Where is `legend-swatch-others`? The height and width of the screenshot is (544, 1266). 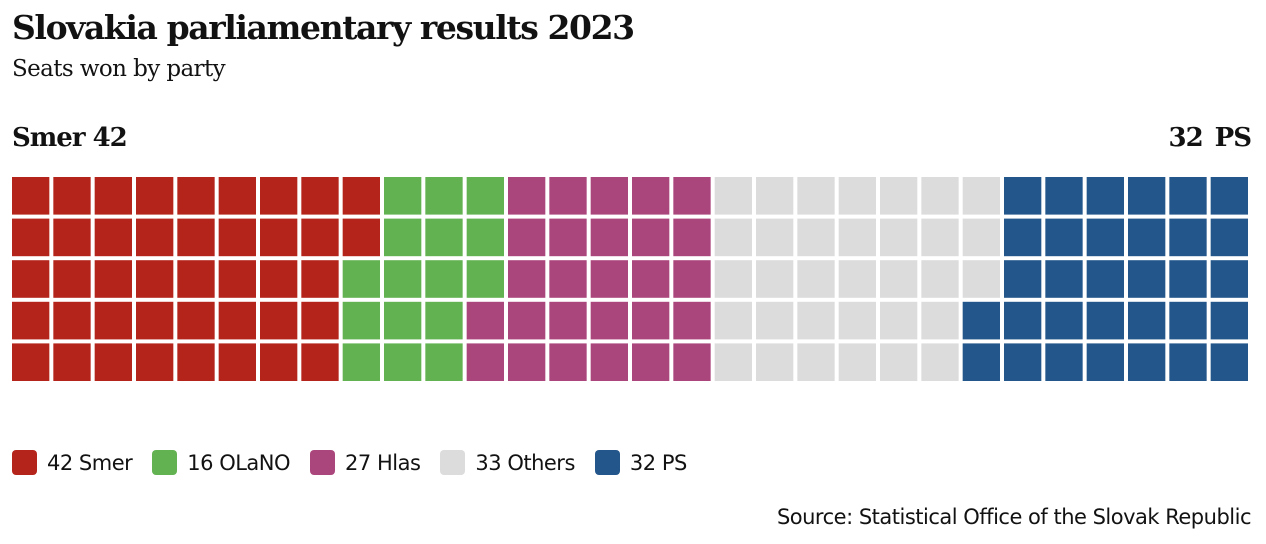 legend-swatch-others is located at coordinates (453, 462).